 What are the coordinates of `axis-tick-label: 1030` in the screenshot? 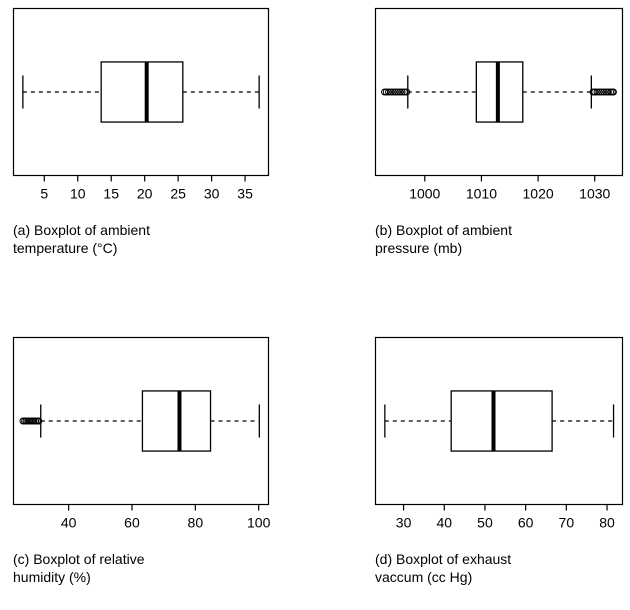 It's located at (594, 194).